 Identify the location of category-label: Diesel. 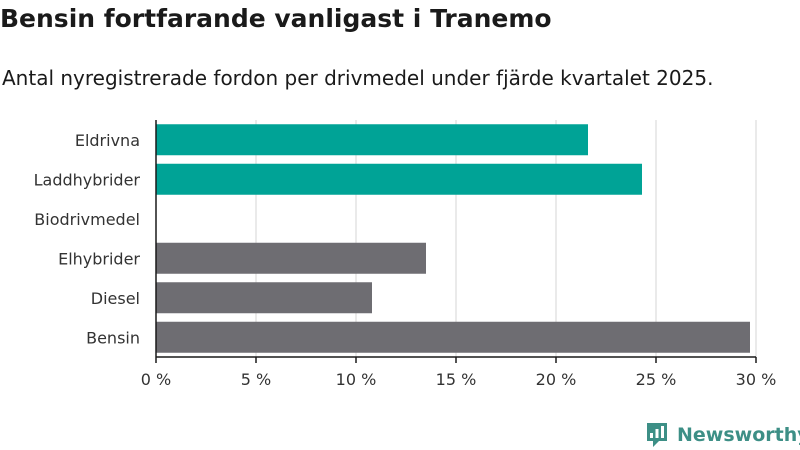
(115, 298).